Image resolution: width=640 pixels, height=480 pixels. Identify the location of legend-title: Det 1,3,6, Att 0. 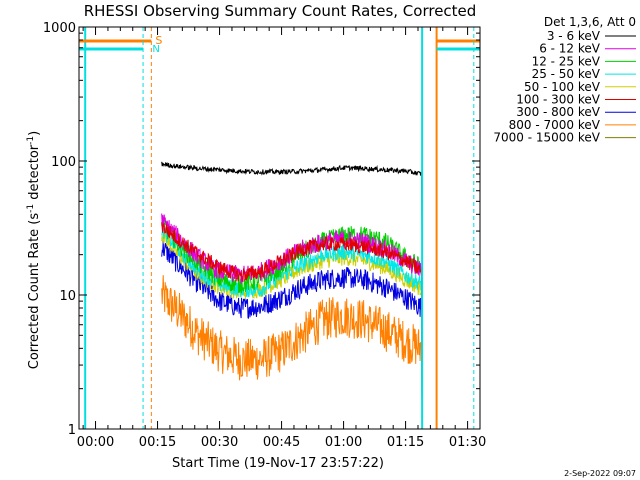
(590, 22).